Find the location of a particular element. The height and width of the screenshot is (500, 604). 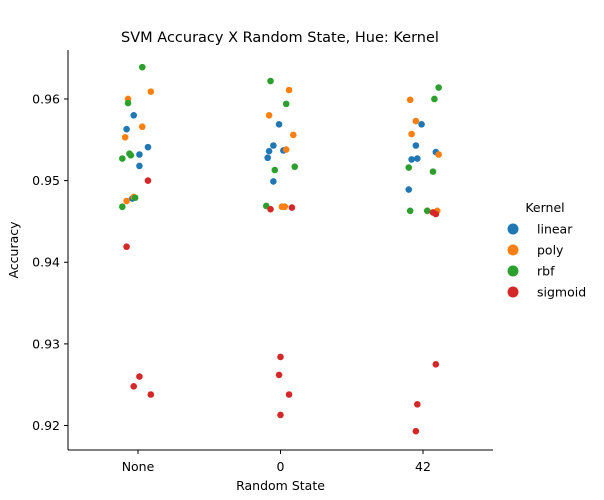

legend-label-sigmoid: sigmoid is located at coordinates (561, 292).